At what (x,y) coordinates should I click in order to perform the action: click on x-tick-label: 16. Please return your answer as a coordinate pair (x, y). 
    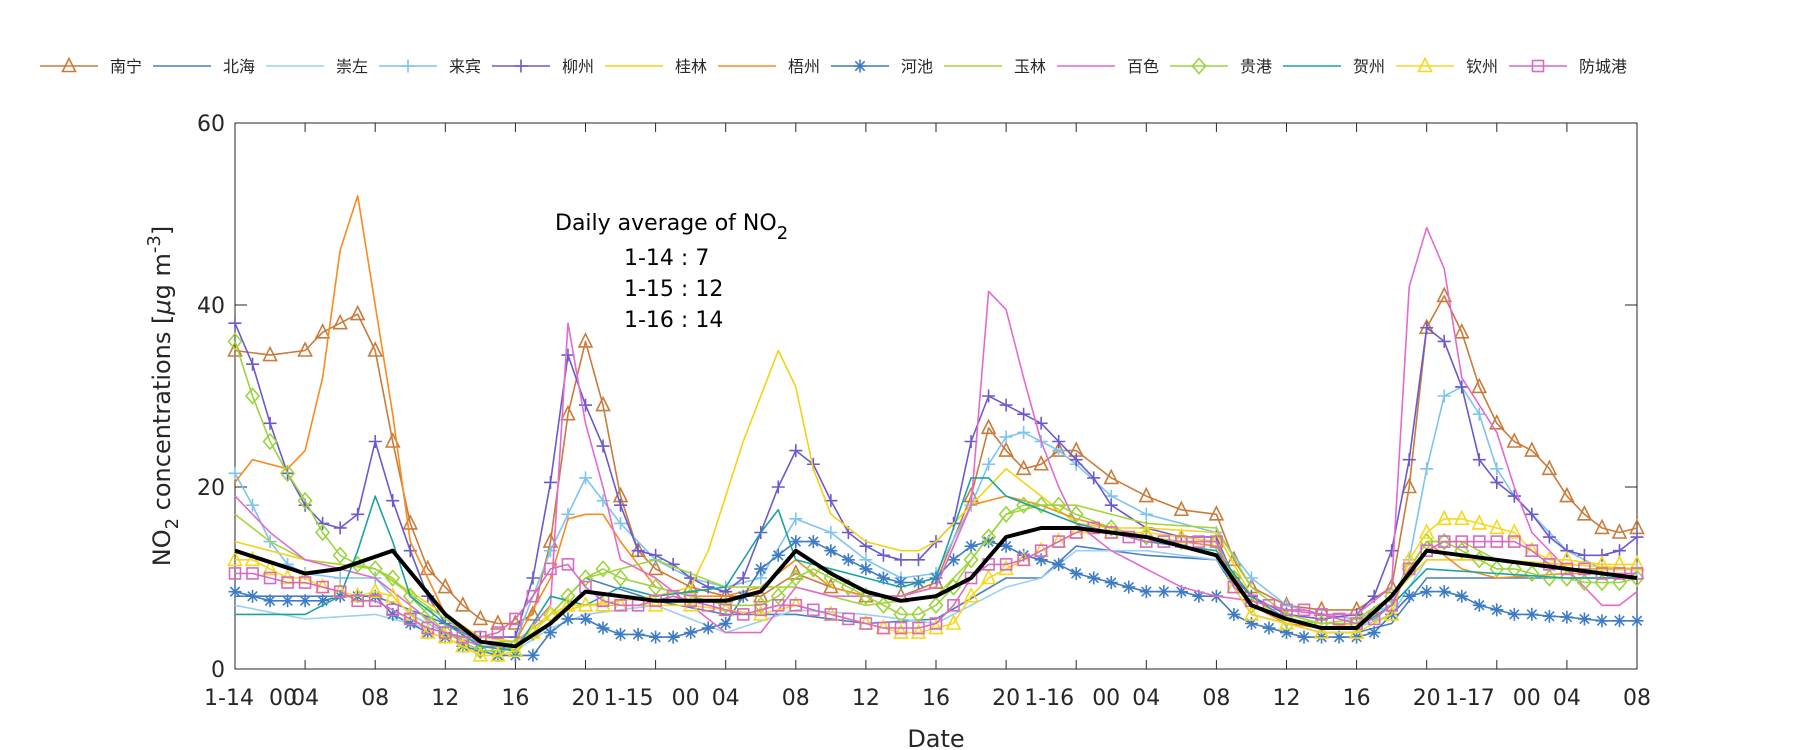
    Looking at the image, I should click on (936, 698).